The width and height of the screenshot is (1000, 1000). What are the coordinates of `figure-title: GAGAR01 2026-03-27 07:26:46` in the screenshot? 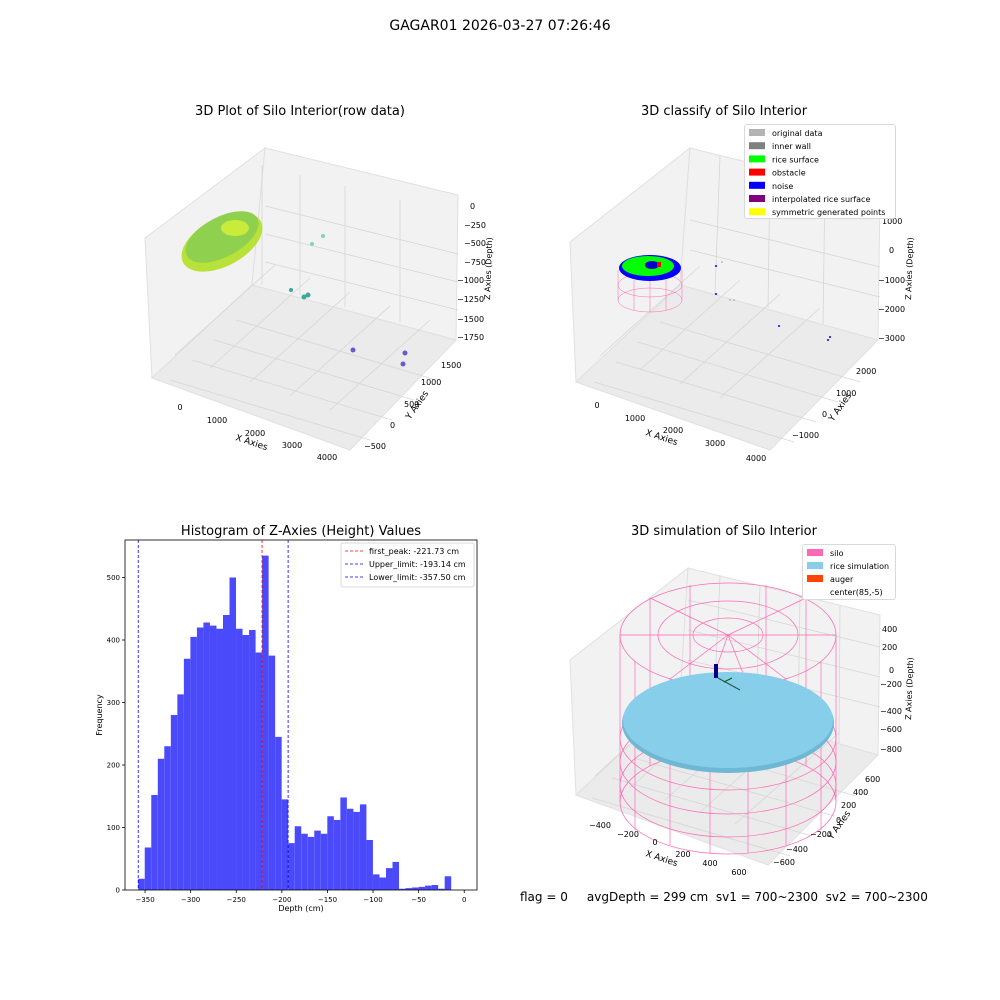 It's located at (500, 26).